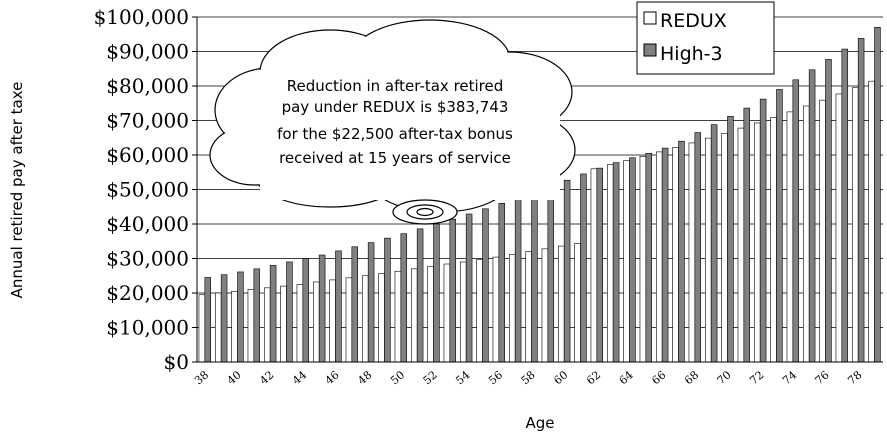 This screenshot has width=887, height=437. What do you see at coordinates (691, 54) in the screenshot?
I see `legend-label-high-3: High-3` at bounding box center [691, 54].